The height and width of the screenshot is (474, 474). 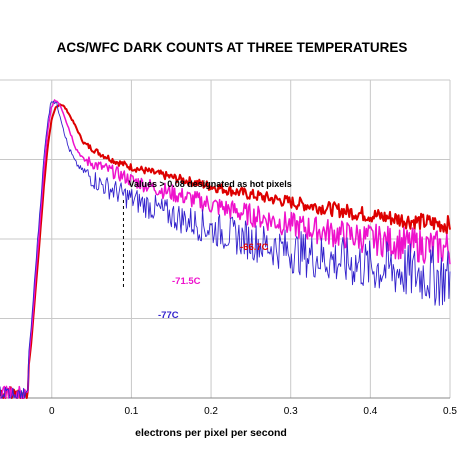 I want to click on x-tick-label: 0, so click(x=52, y=411).